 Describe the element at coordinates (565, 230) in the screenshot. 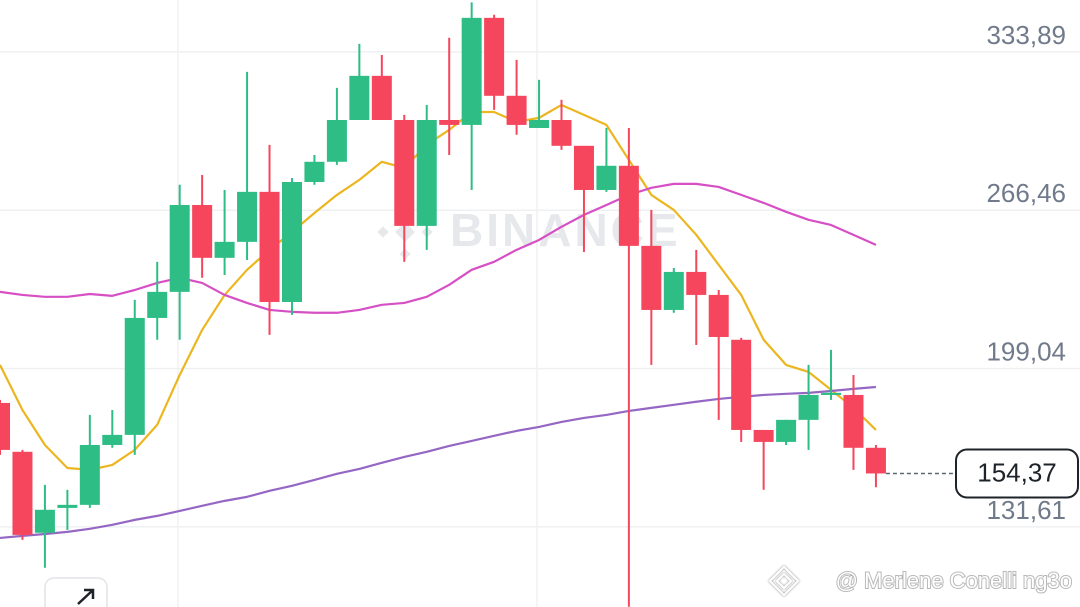

I see `watermark-text: BINANCE` at that location.